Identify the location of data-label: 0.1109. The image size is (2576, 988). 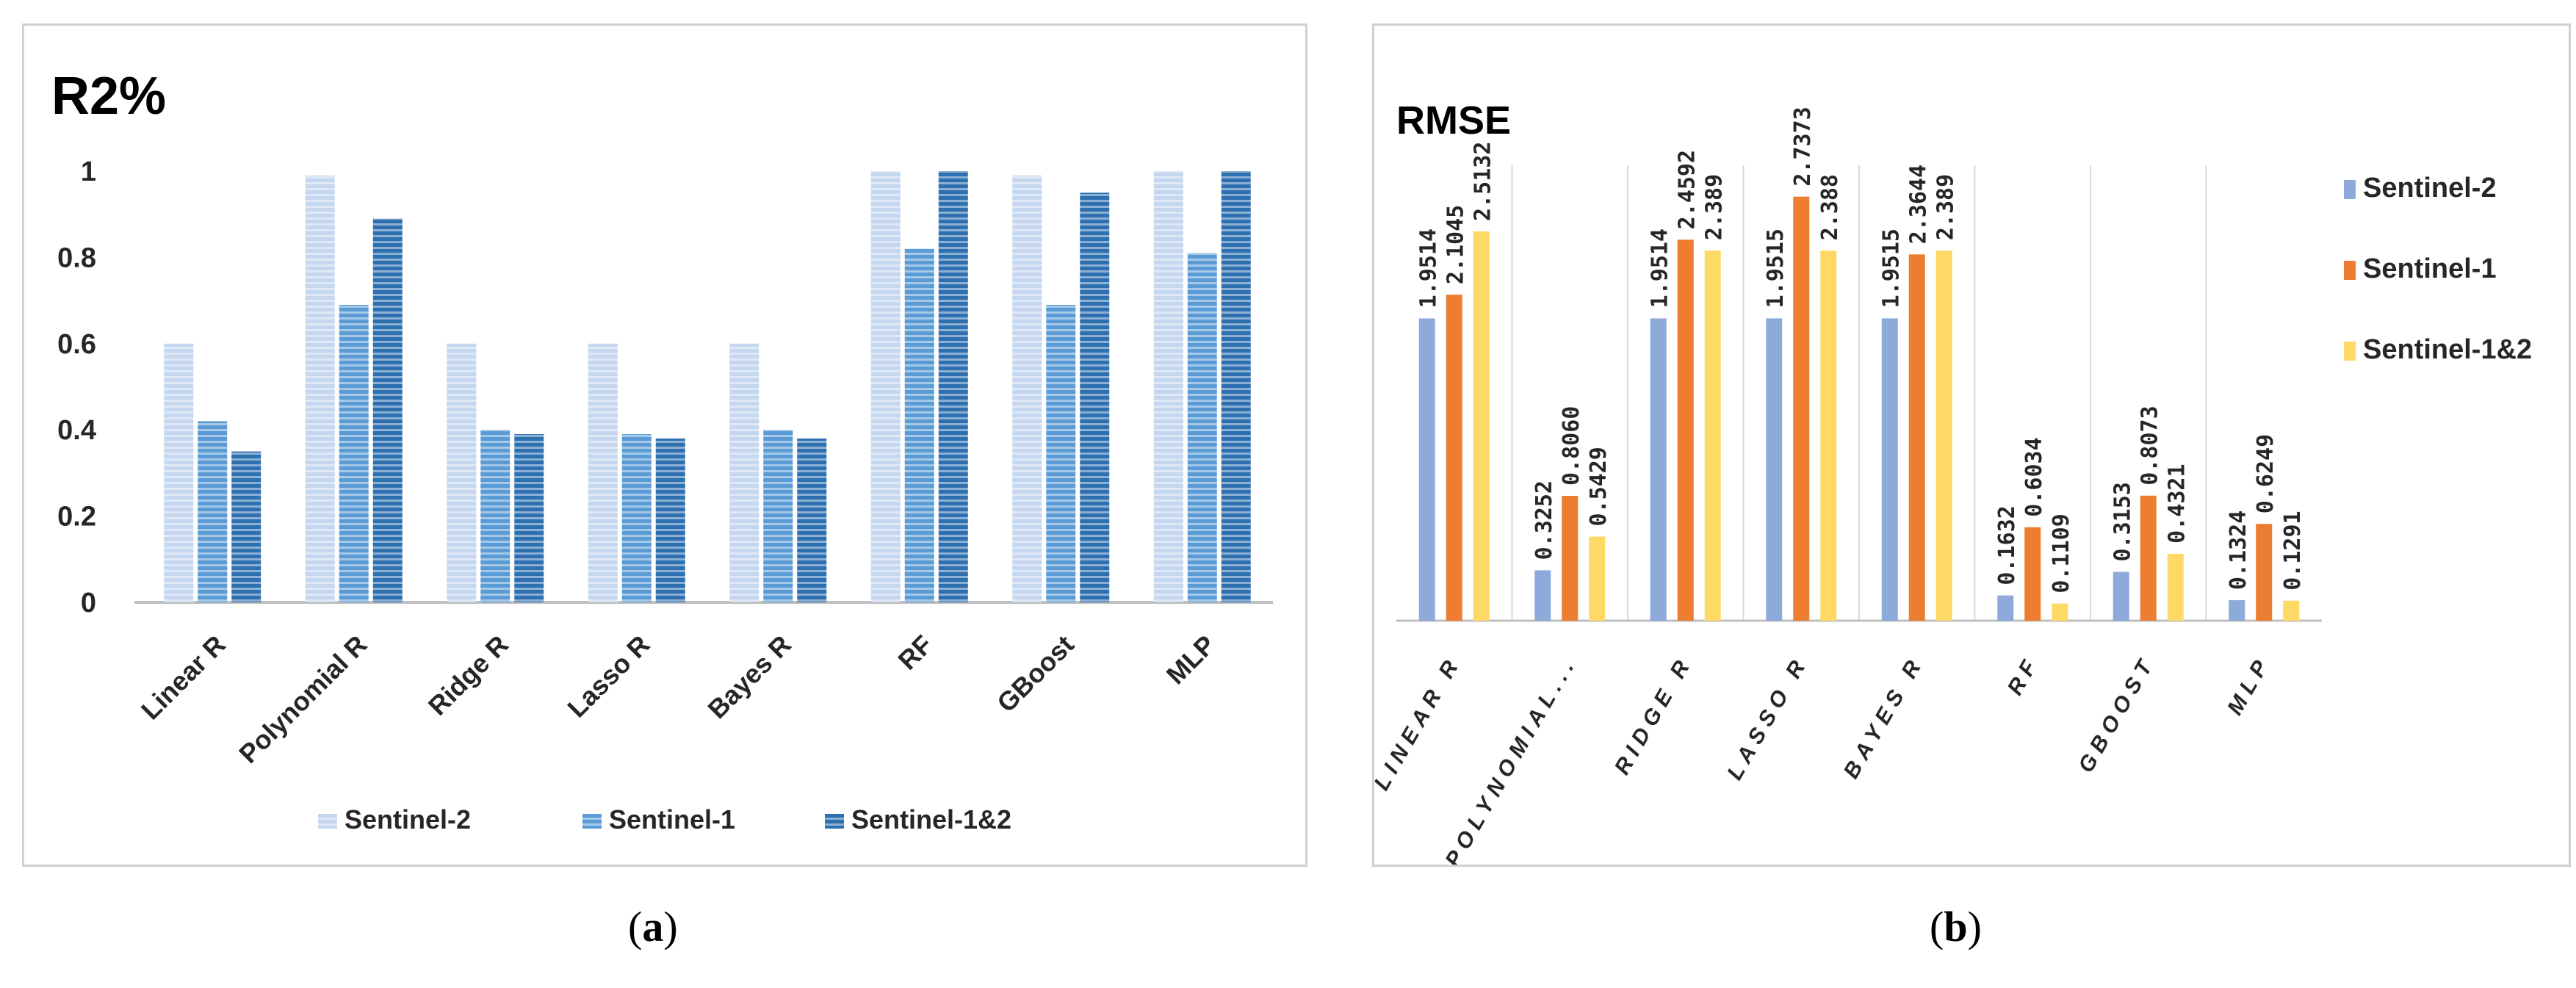
(2061, 553).